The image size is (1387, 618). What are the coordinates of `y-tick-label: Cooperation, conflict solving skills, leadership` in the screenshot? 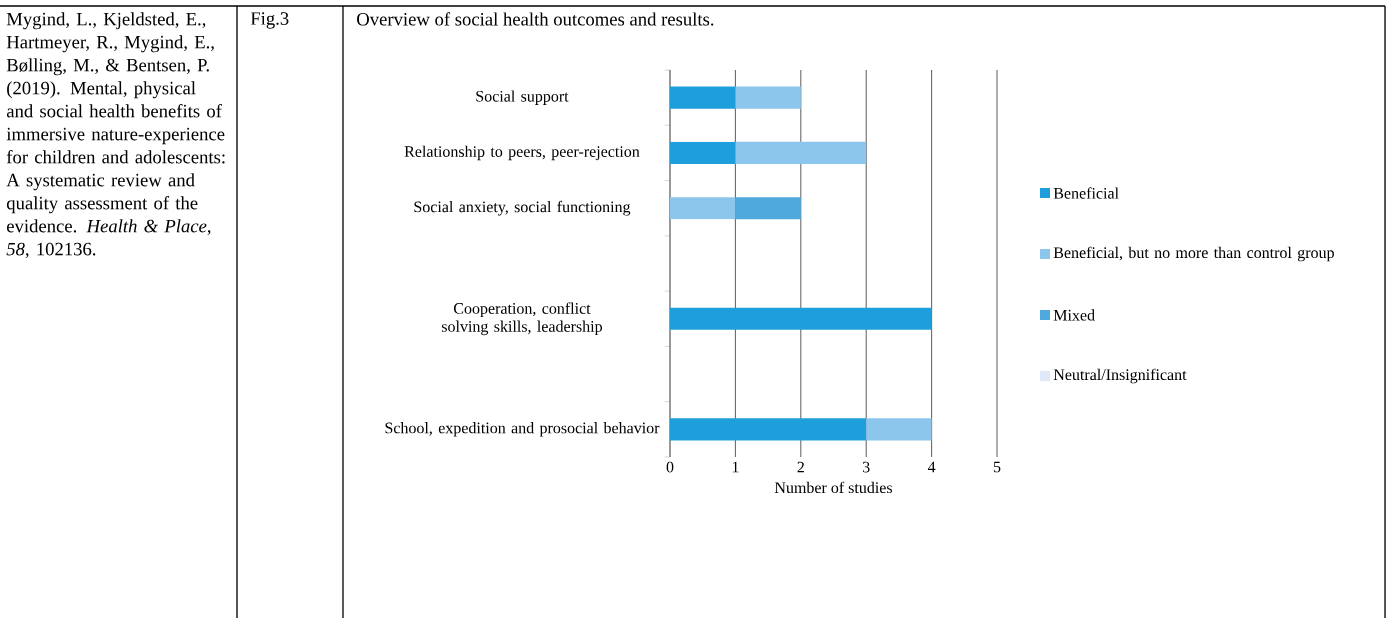 It's located at (522, 319).